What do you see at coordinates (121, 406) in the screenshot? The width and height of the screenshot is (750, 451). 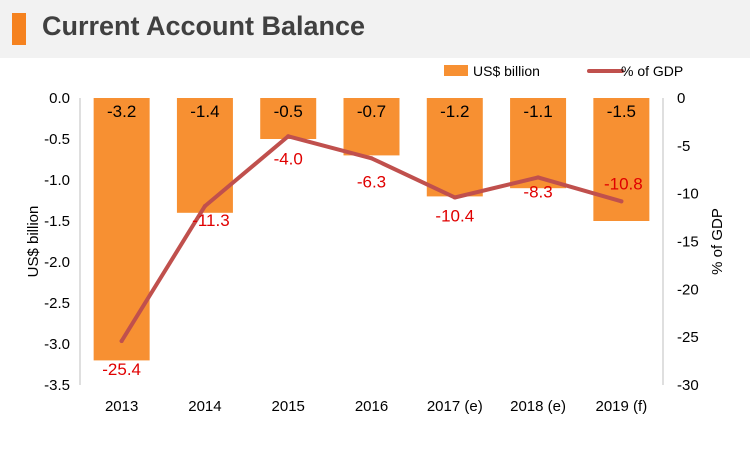 I see `x-tick-label: 2013` at bounding box center [121, 406].